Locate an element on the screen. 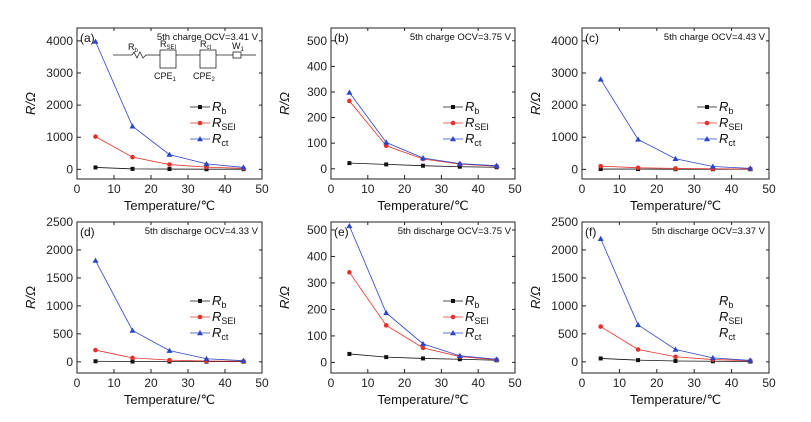  y-tick-label: 400 is located at coordinates (317, 66).